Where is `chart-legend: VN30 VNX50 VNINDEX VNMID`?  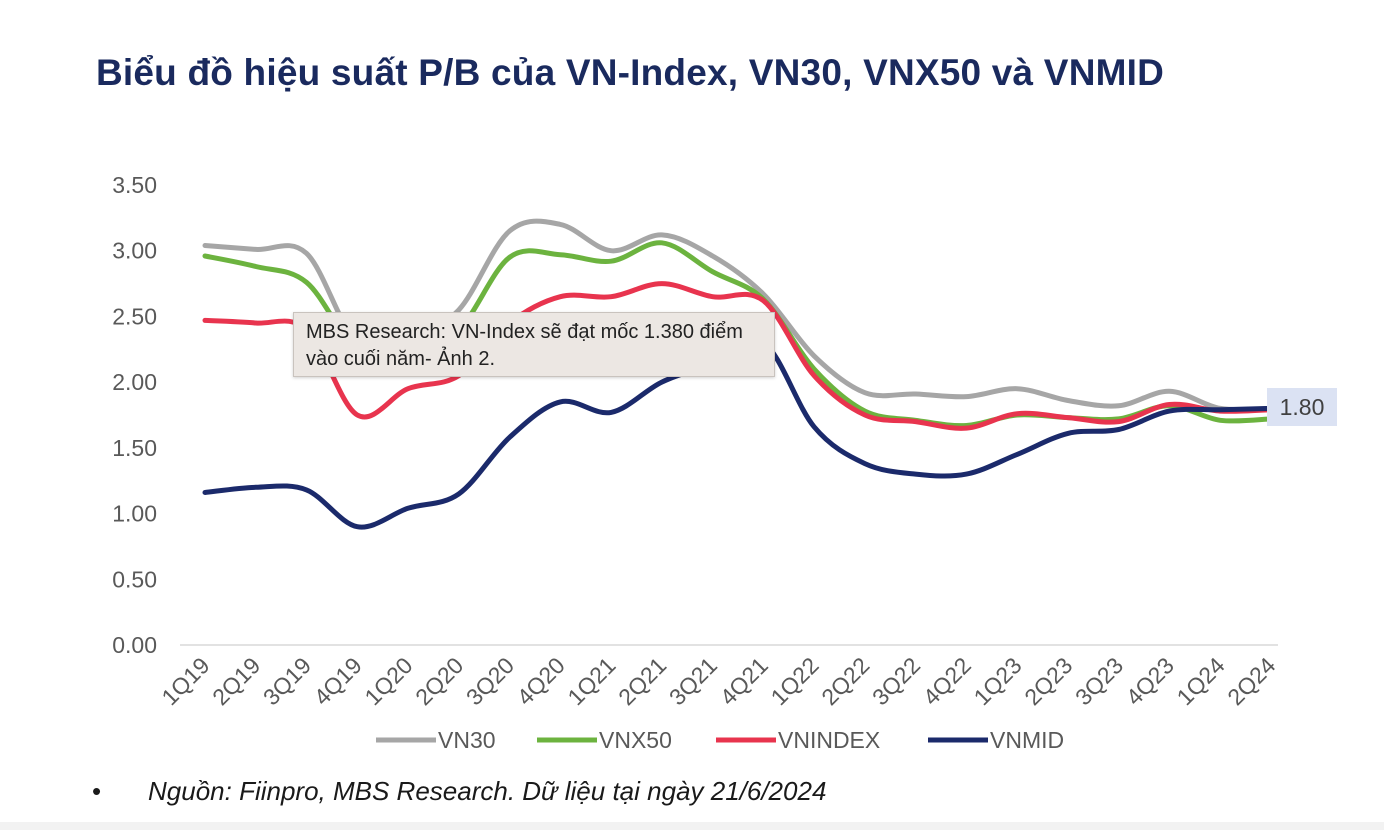 chart-legend: VN30 VNX50 VNINDEX VNMID is located at coordinates (720, 740).